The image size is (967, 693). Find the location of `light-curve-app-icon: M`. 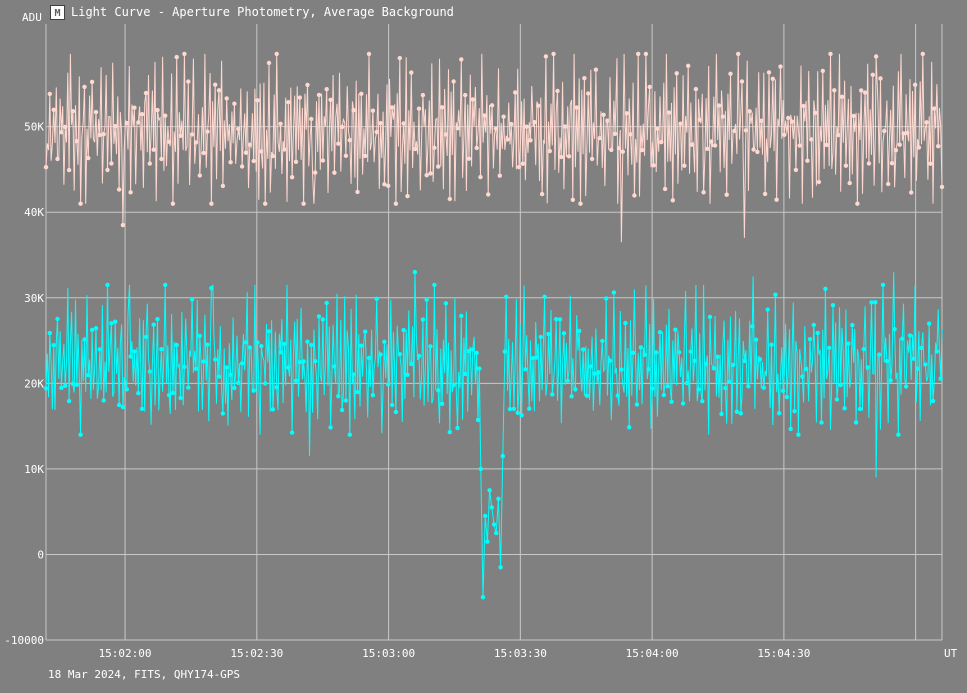

light-curve-app-icon: M is located at coordinates (57, 12).